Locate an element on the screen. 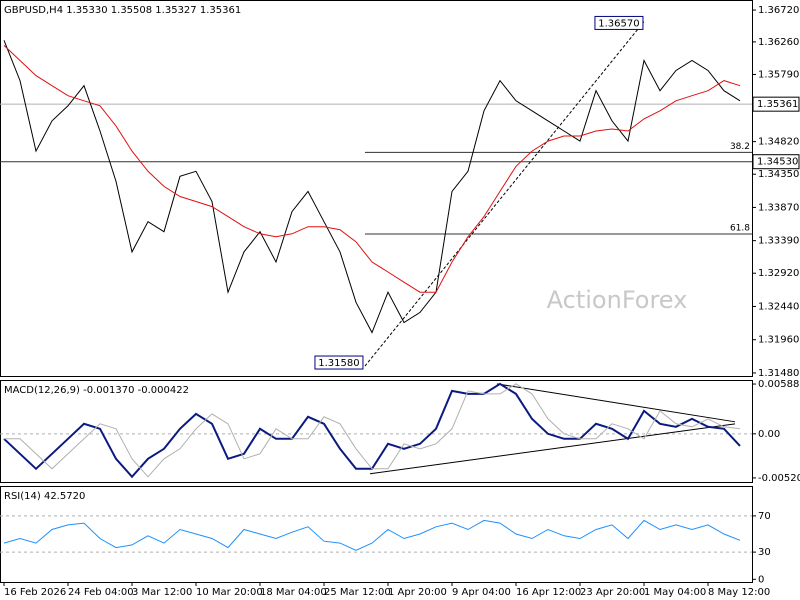 The width and height of the screenshot is (800, 600). y-tick-label: 1.36260 is located at coordinates (778, 42).